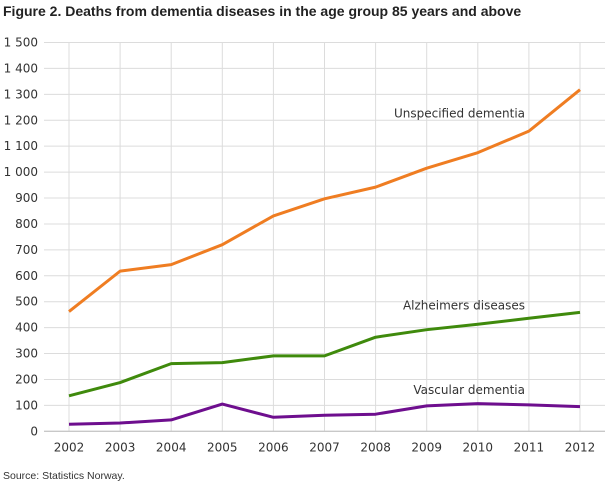  I want to click on x-tick-label: 2010, so click(478, 447).